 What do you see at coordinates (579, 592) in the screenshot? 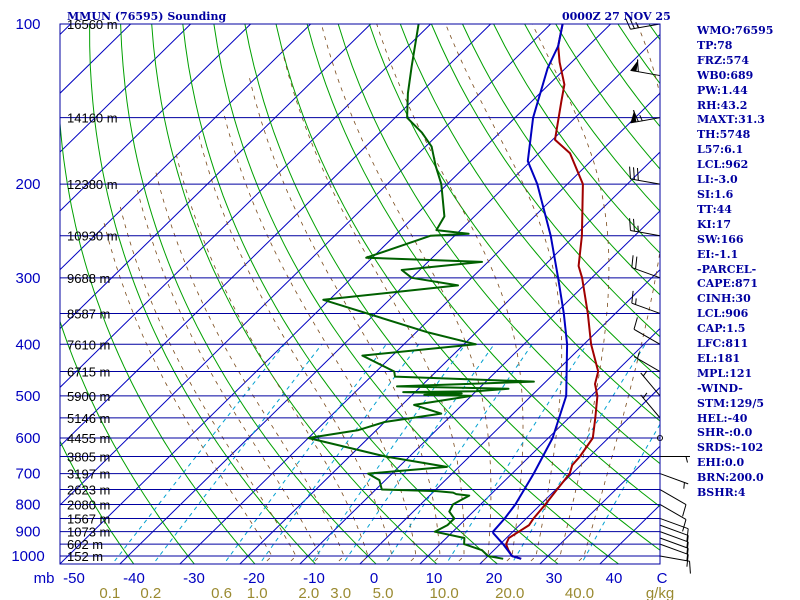
I see `mixing-ratio-tick-label: 40.0` at bounding box center [579, 592].